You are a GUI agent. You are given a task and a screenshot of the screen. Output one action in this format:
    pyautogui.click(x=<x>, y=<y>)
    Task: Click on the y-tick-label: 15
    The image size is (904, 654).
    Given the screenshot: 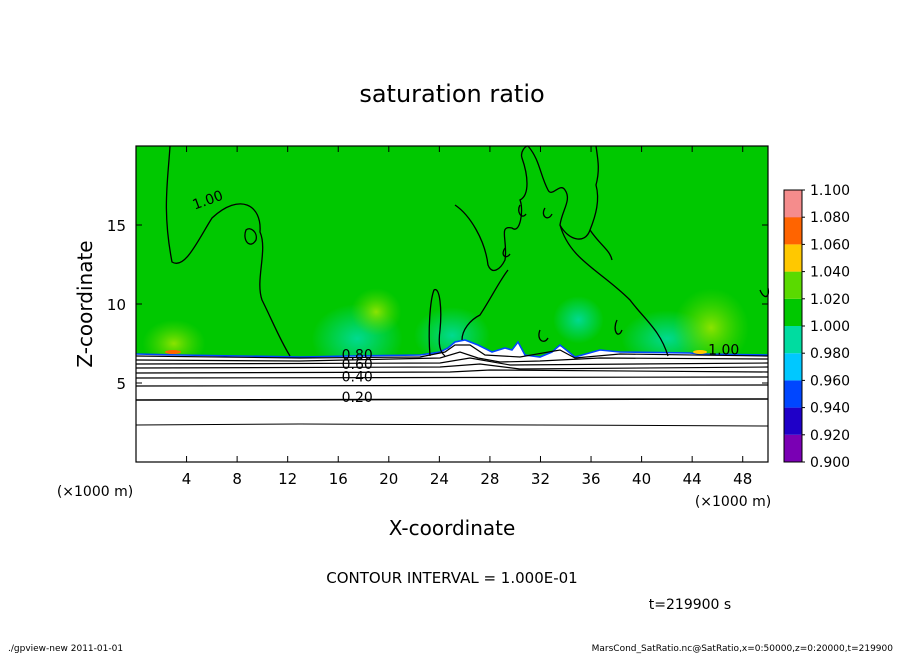 What is the action you would take?
    pyautogui.click(x=116, y=226)
    